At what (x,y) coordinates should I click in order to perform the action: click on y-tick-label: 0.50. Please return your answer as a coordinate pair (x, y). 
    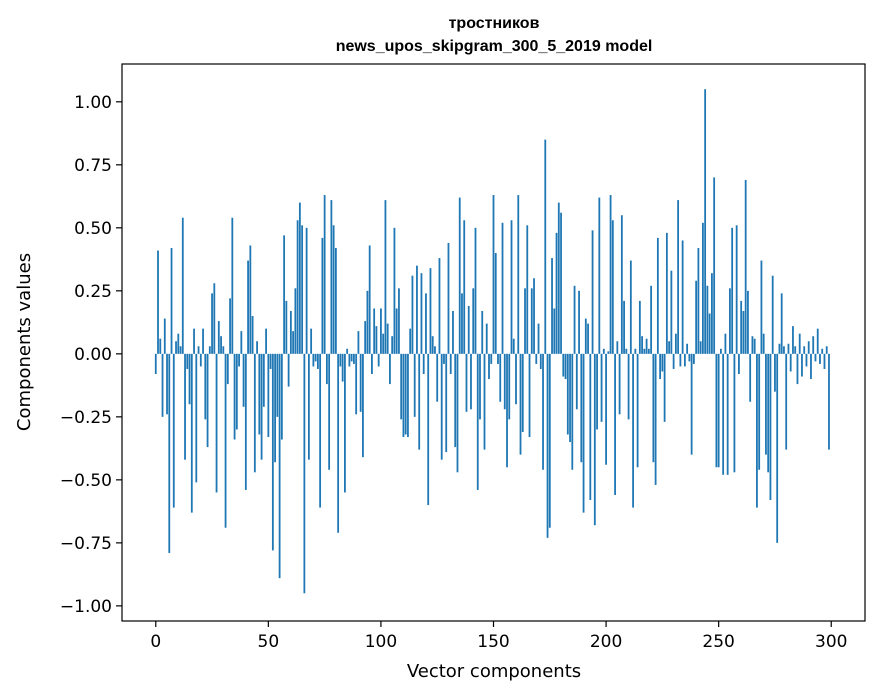
    Looking at the image, I should click on (93, 229).